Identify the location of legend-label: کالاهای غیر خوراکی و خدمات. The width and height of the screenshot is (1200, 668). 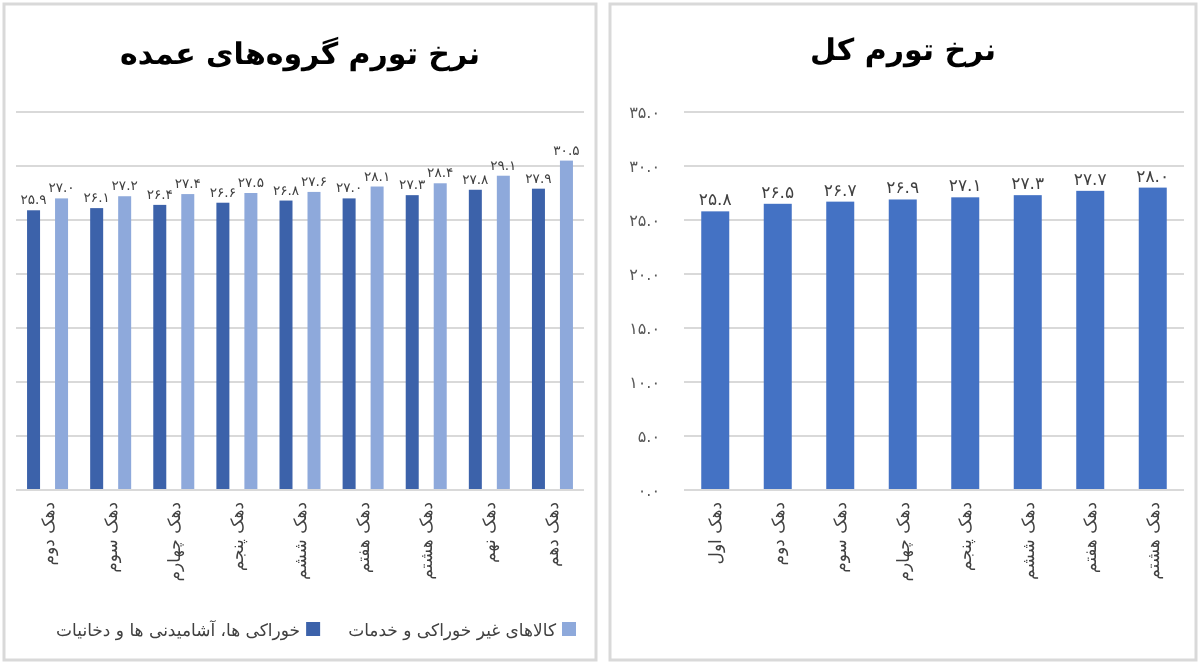
(453, 632).